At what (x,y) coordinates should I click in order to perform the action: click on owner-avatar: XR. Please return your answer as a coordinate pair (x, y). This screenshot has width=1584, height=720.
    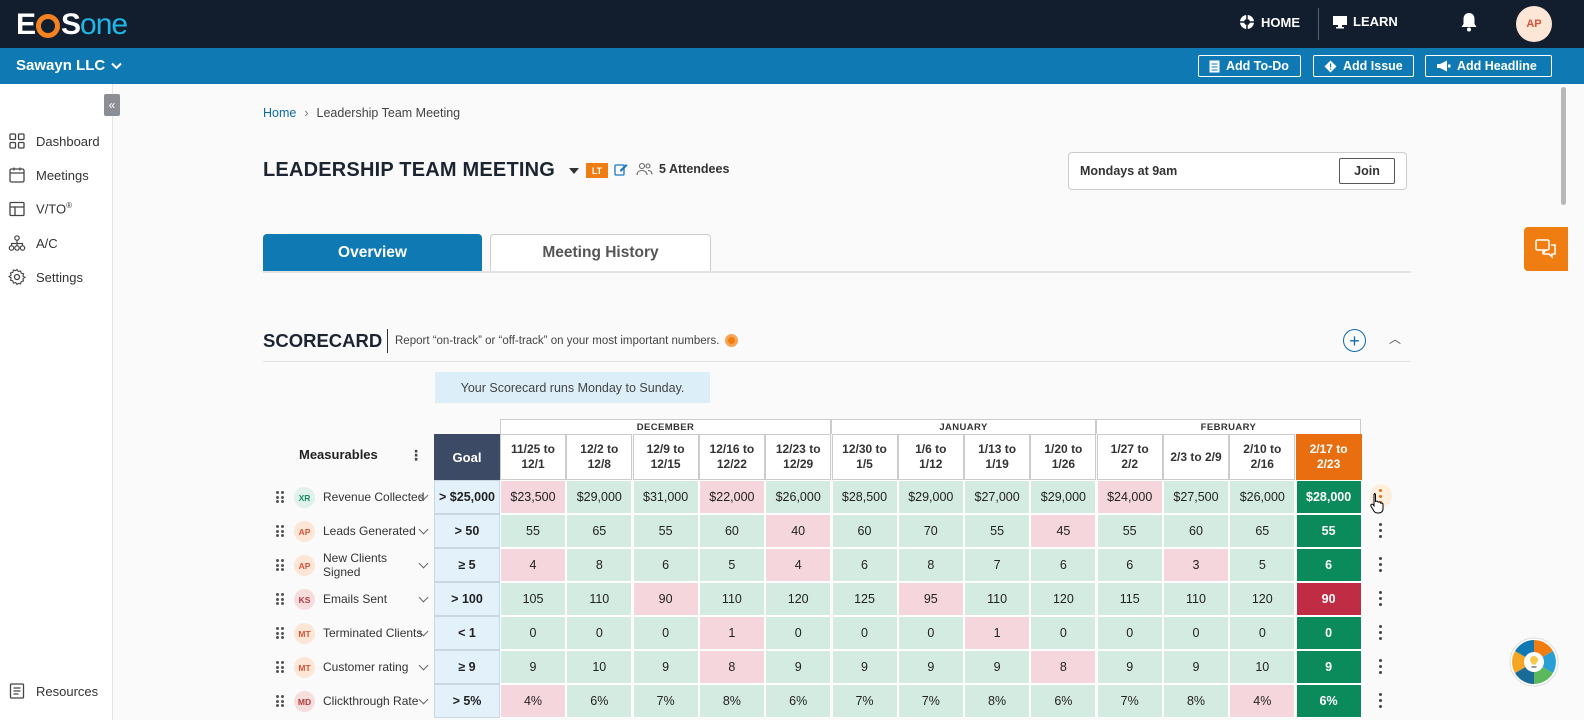
    Looking at the image, I should click on (304, 497).